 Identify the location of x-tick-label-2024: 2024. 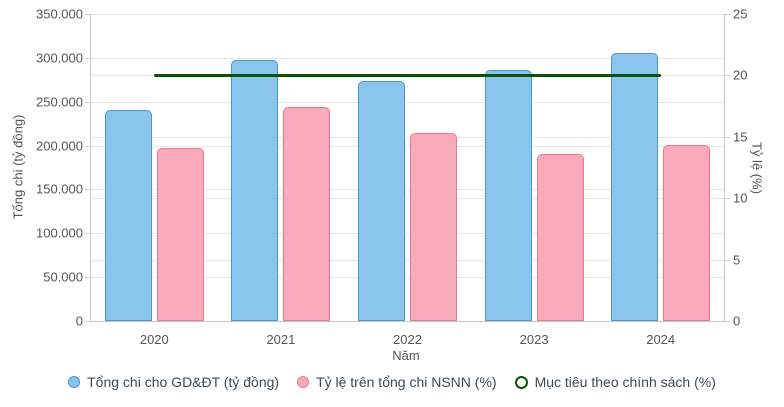
(661, 339).